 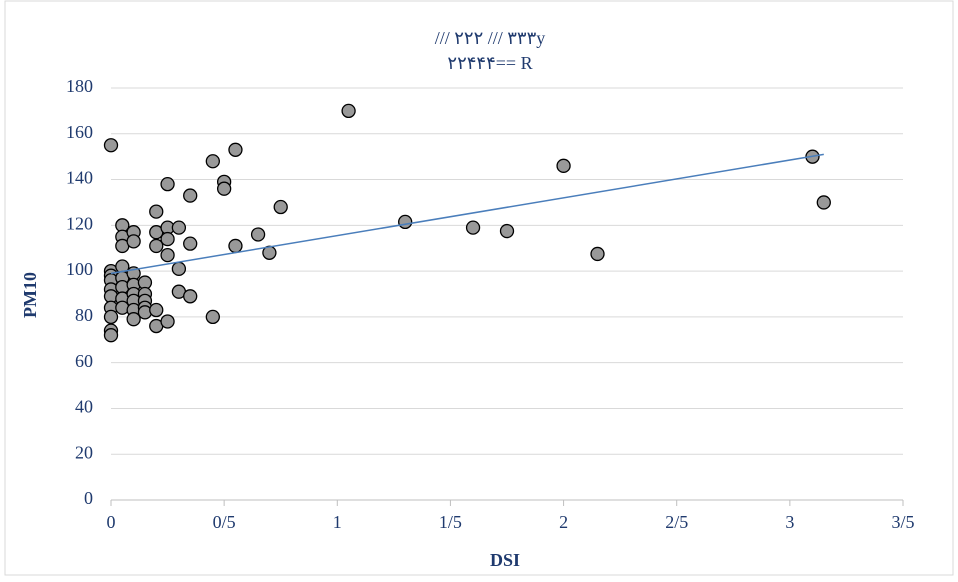 What do you see at coordinates (30, 295) in the screenshot?
I see `y-axis-label: PM10` at bounding box center [30, 295].